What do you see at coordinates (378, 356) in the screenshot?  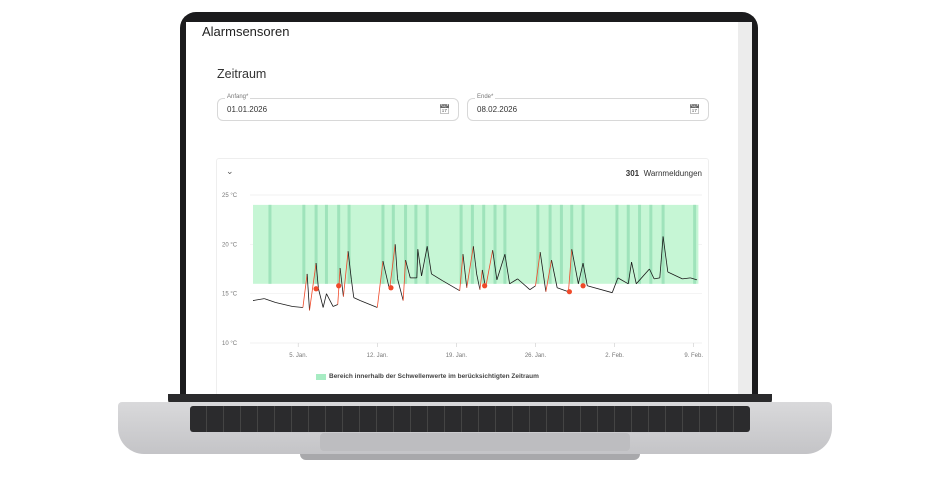 I see `x-tick-label: 12. Jan.` at bounding box center [378, 356].